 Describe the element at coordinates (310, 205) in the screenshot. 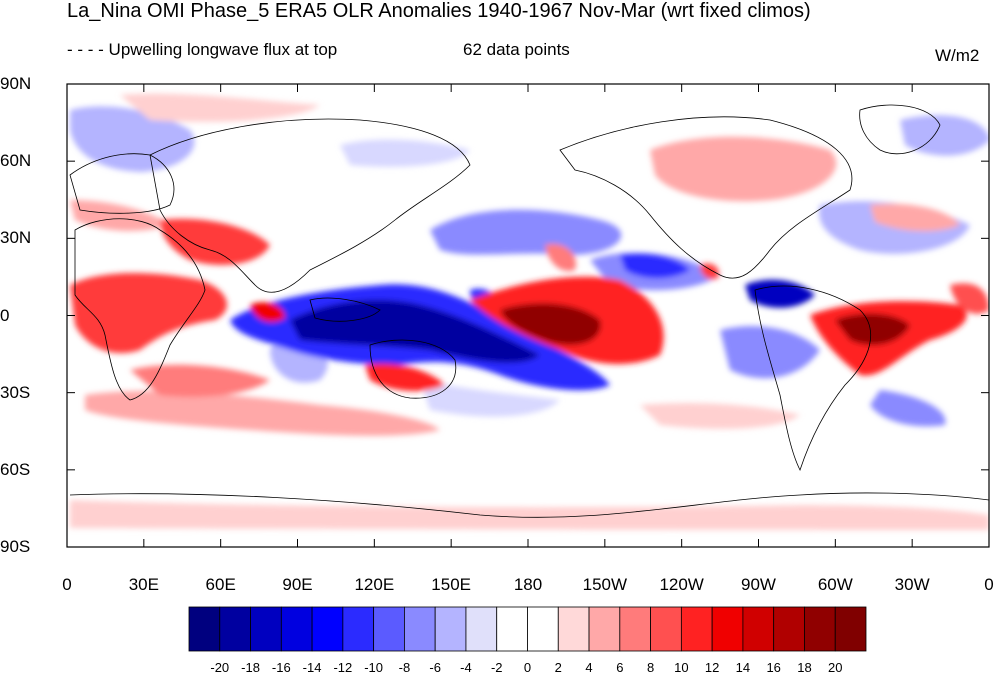

I see `asia-outline` at that location.